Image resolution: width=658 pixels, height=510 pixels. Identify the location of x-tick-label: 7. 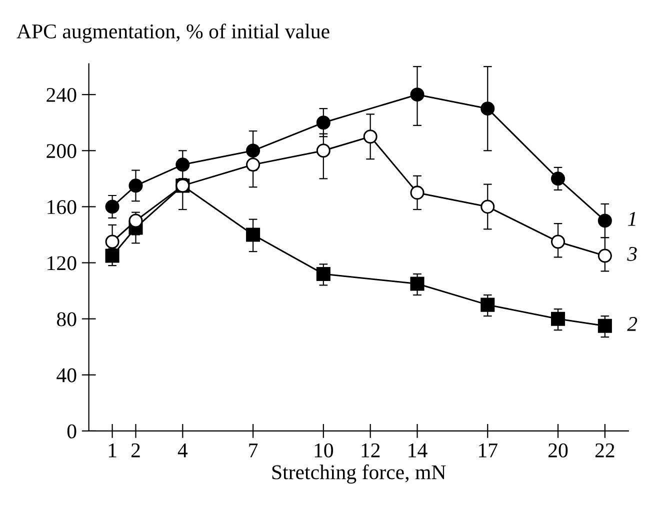
(253, 451).